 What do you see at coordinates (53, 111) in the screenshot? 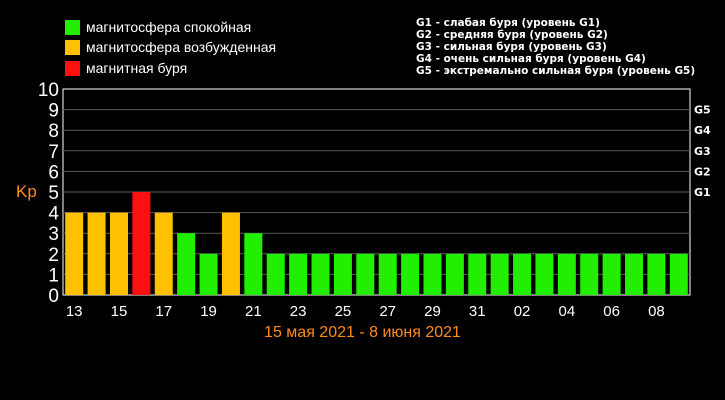
I see `y-tick-label: 9` at bounding box center [53, 111].